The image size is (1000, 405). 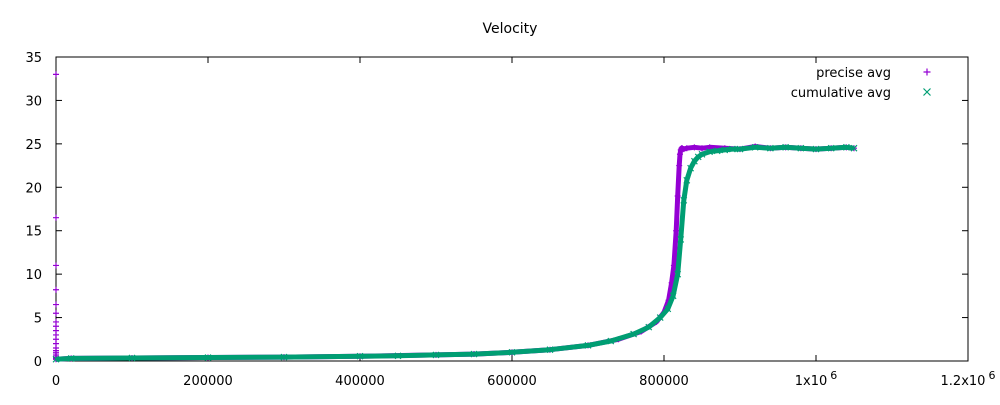 I want to click on x-tick-label: 0, so click(x=56, y=381).